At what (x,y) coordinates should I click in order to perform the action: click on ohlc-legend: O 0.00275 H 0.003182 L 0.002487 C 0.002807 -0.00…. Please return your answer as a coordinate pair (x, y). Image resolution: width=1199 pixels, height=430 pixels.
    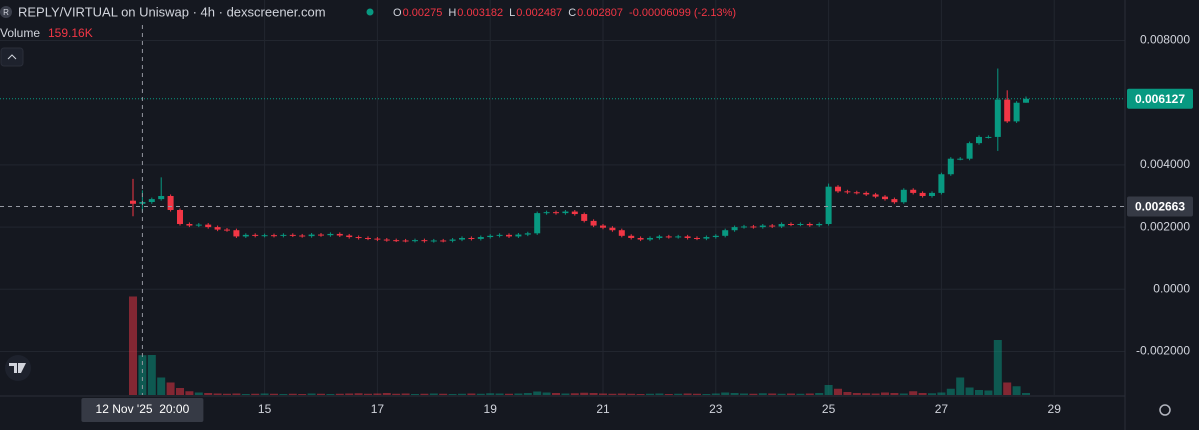
    Looking at the image, I should click on (564, 13).